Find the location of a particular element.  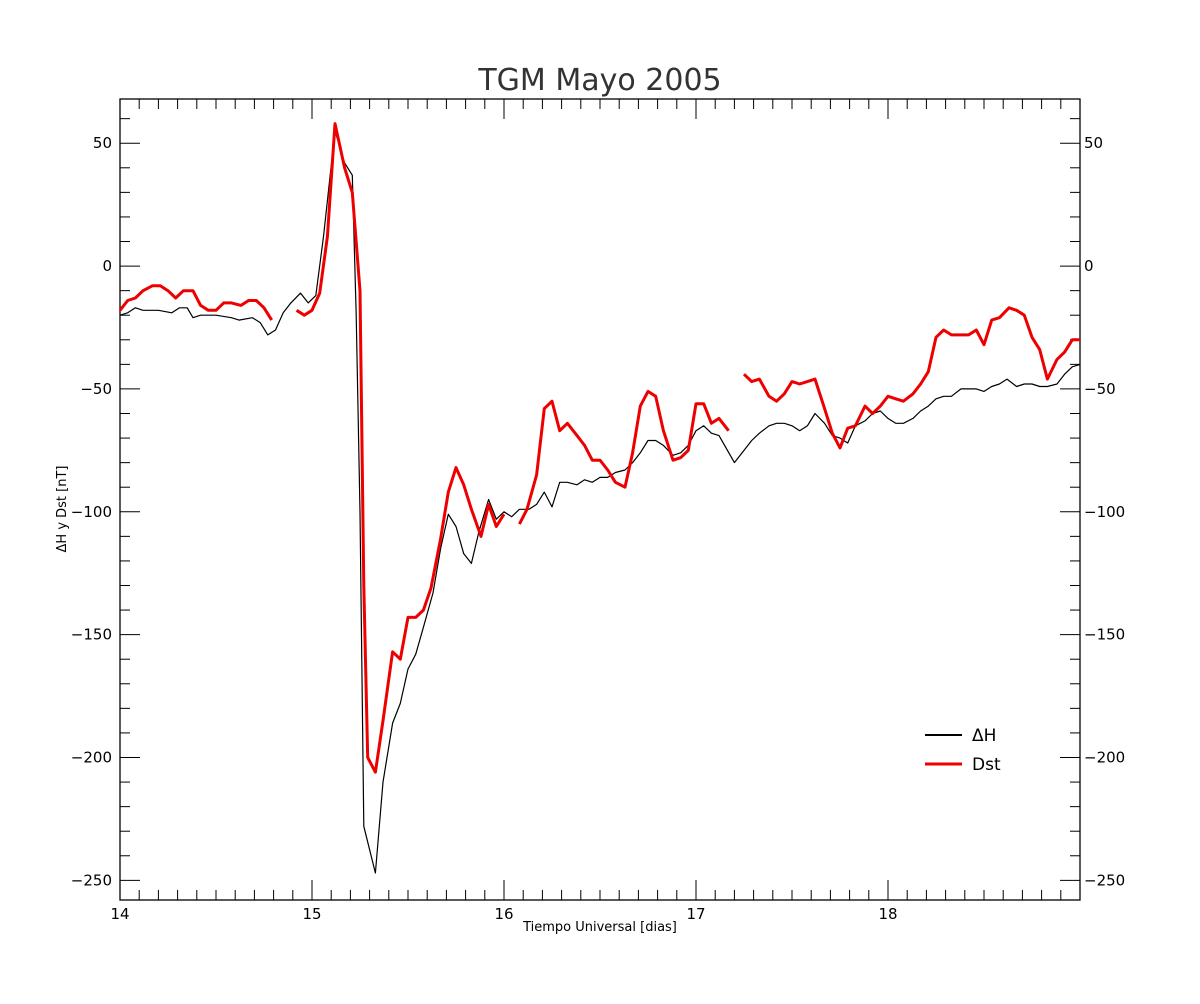

x-tick-label: 16 is located at coordinates (503, 914).